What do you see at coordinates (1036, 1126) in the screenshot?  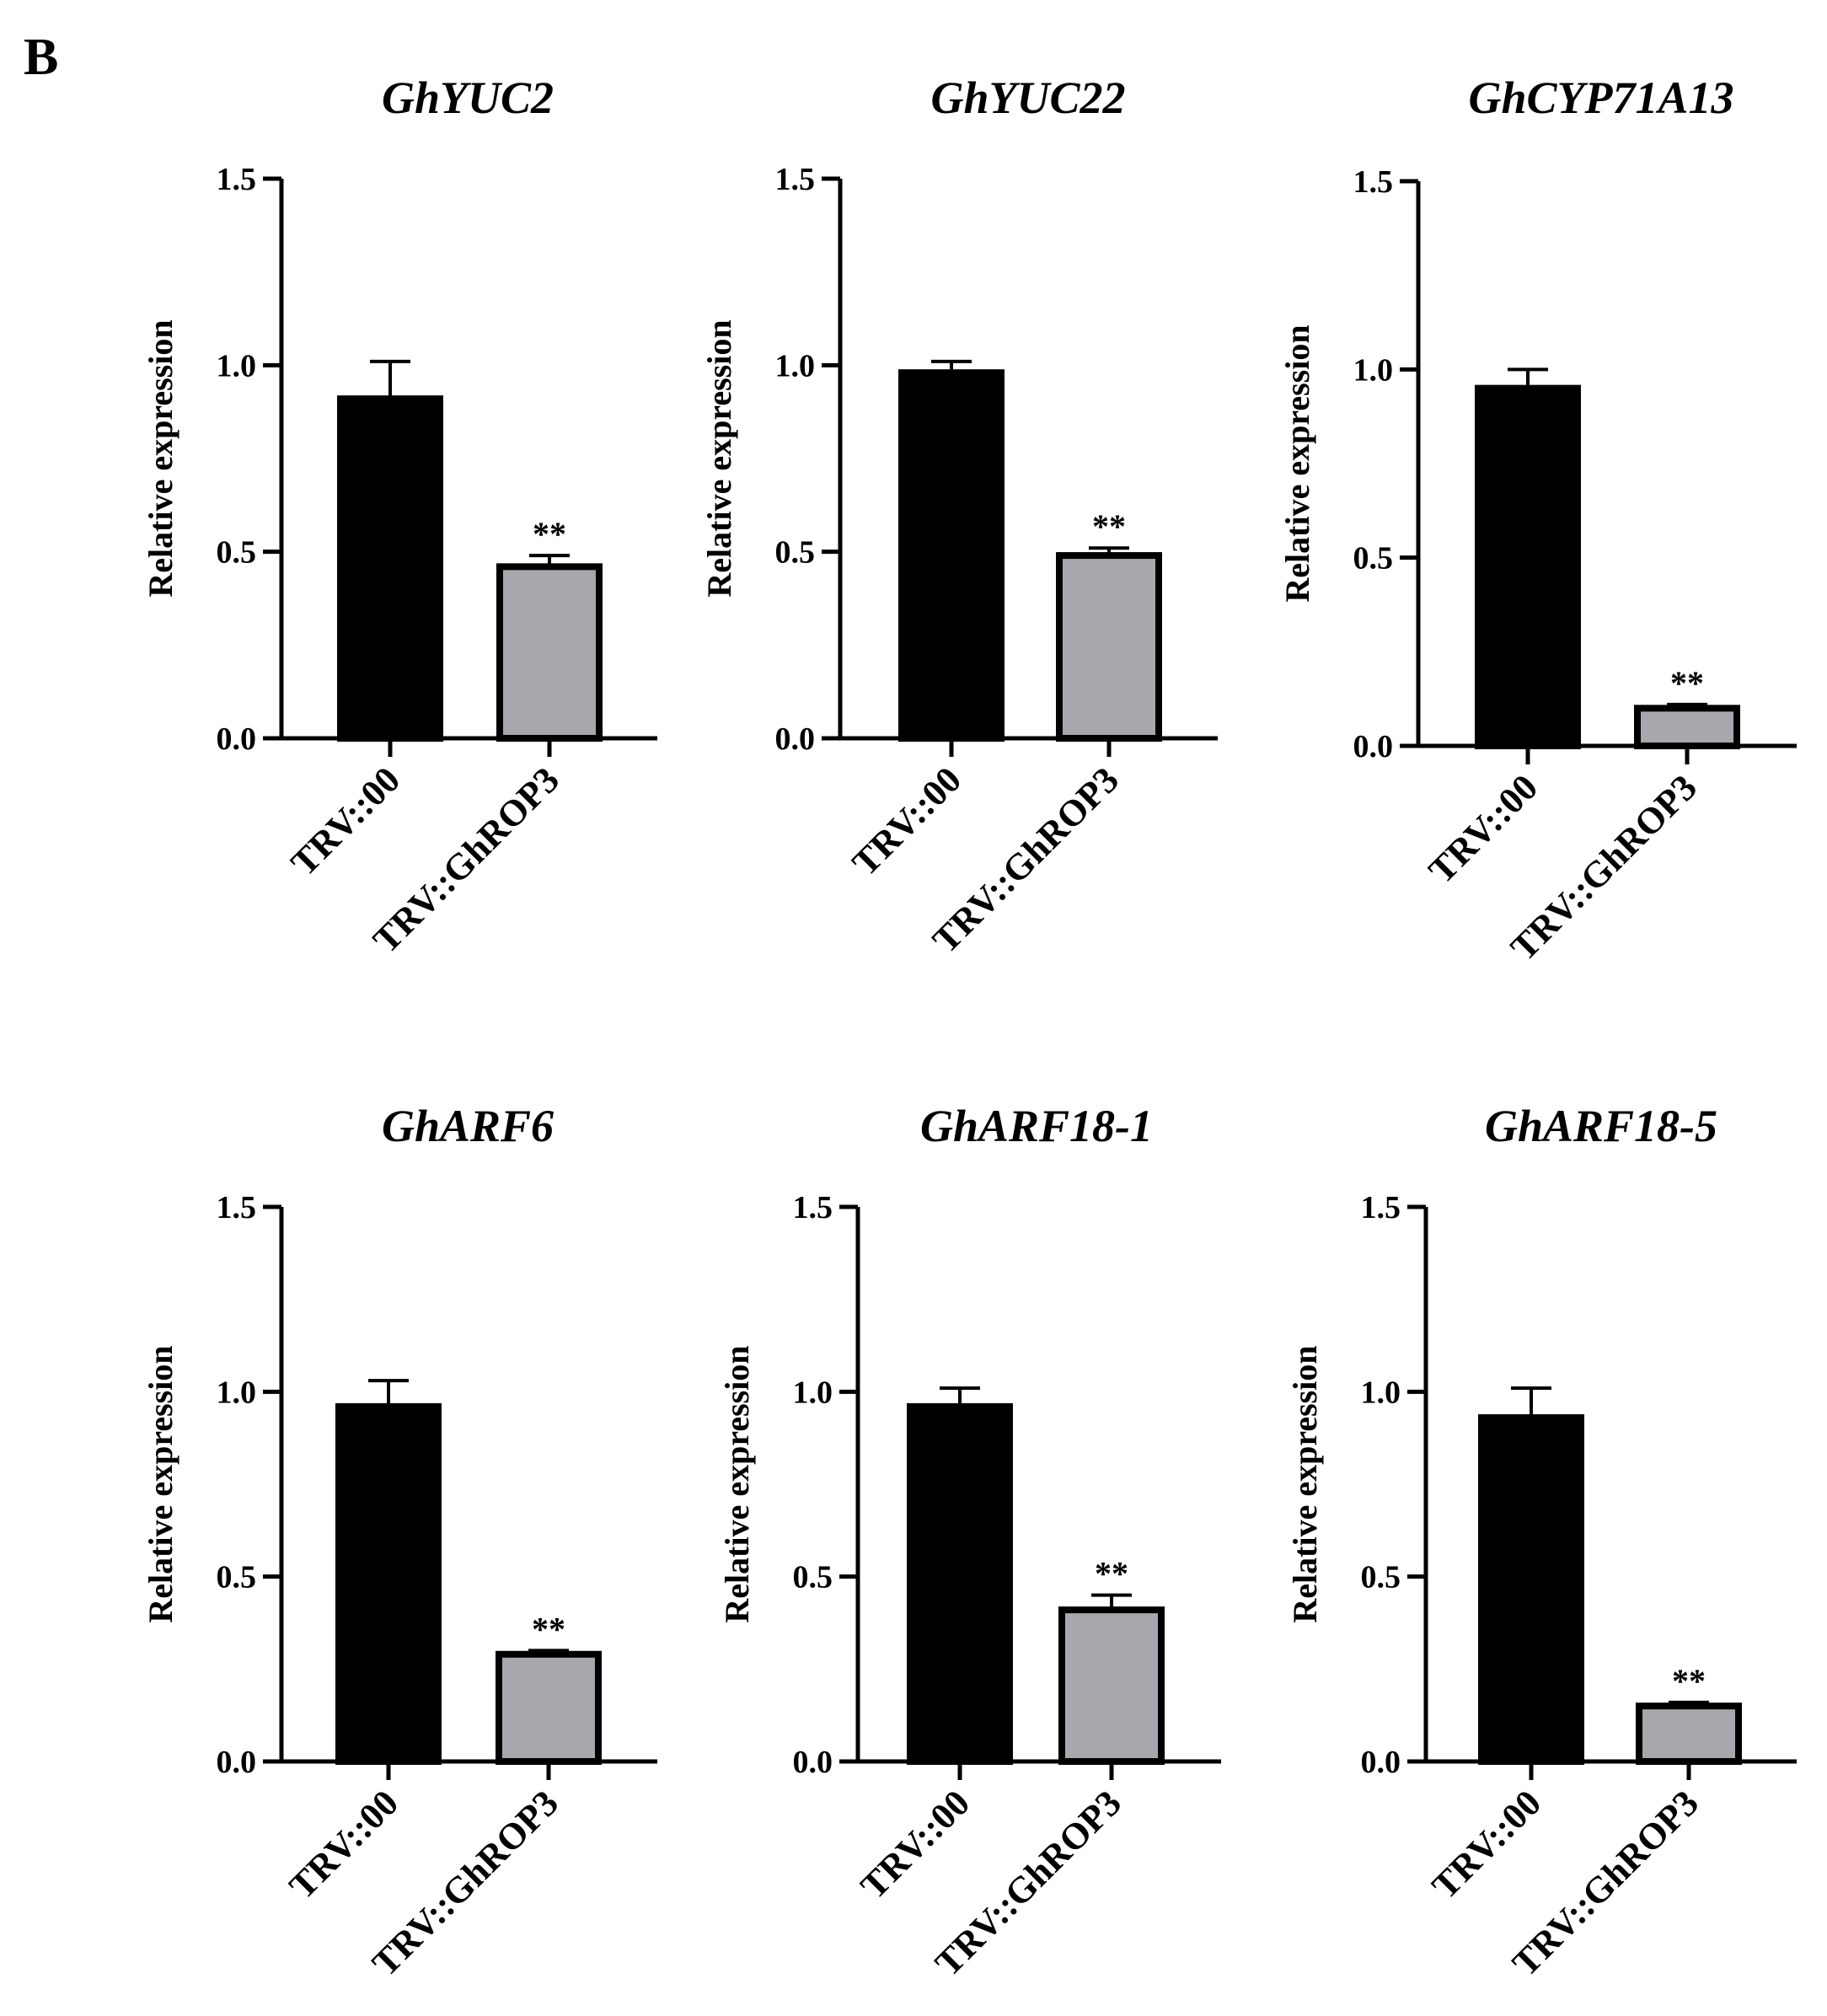 I see `chart-title: GhARF18-1` at bounding box center [1036, 1126].